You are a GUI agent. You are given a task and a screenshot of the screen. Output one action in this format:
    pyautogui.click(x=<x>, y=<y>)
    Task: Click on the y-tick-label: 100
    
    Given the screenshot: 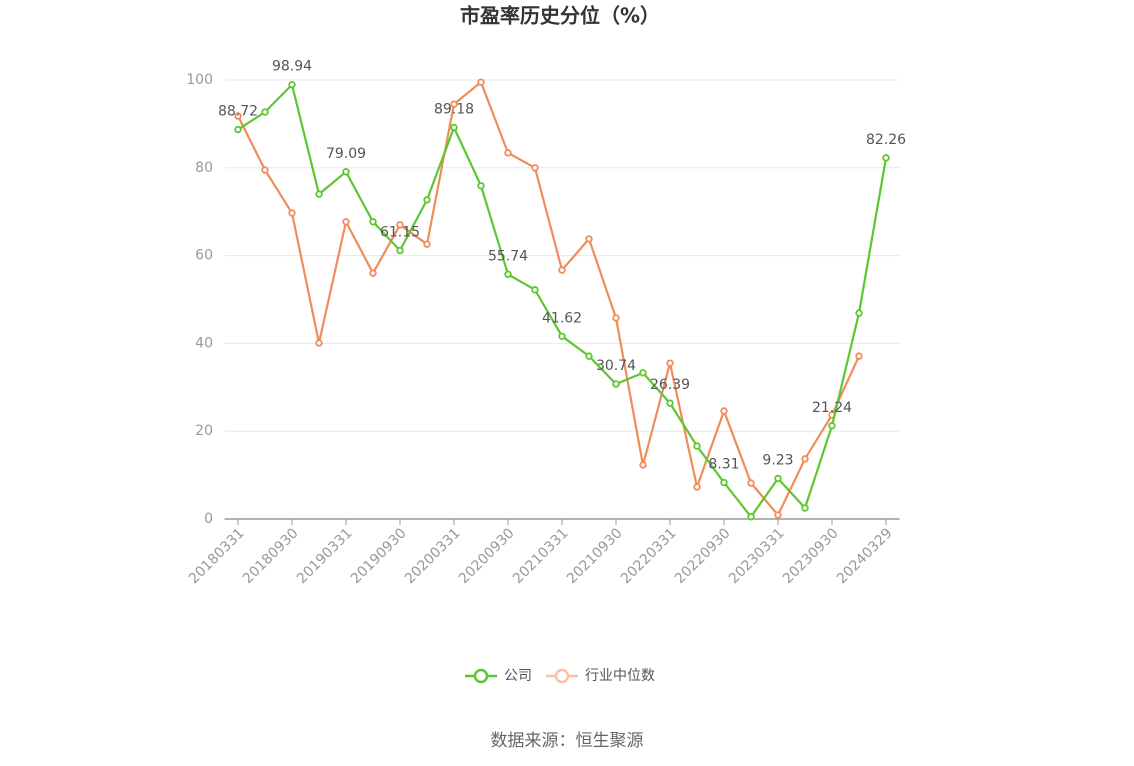 What is the action you would take?
    pyautogui.click(x=199, y=80)
    